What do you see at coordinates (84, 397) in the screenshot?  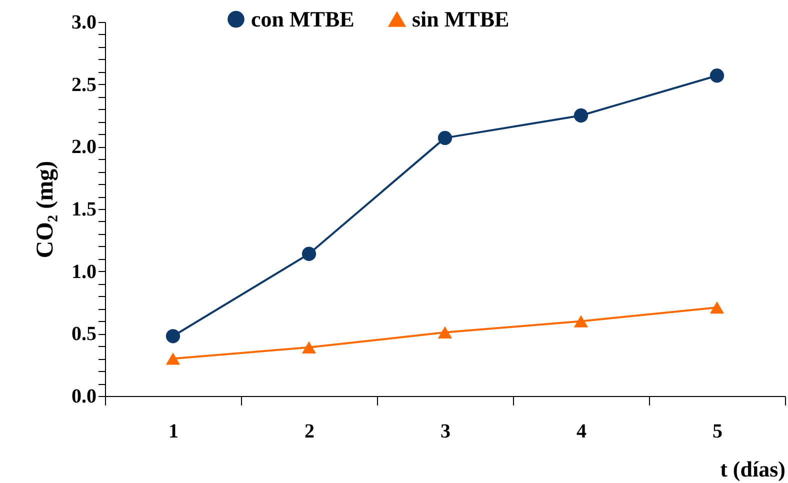 I see `y-tick-label: 0.0` at bounding box center [84, 397].